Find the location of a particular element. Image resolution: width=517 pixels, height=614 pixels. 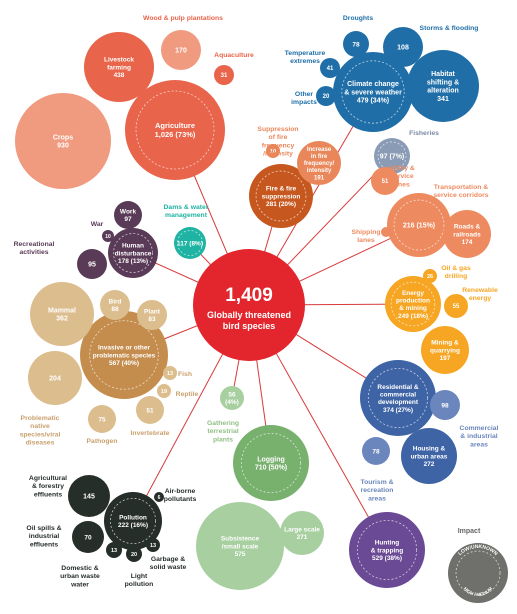

outer-label-comm: & industrial is located at coordinates (478, 436).